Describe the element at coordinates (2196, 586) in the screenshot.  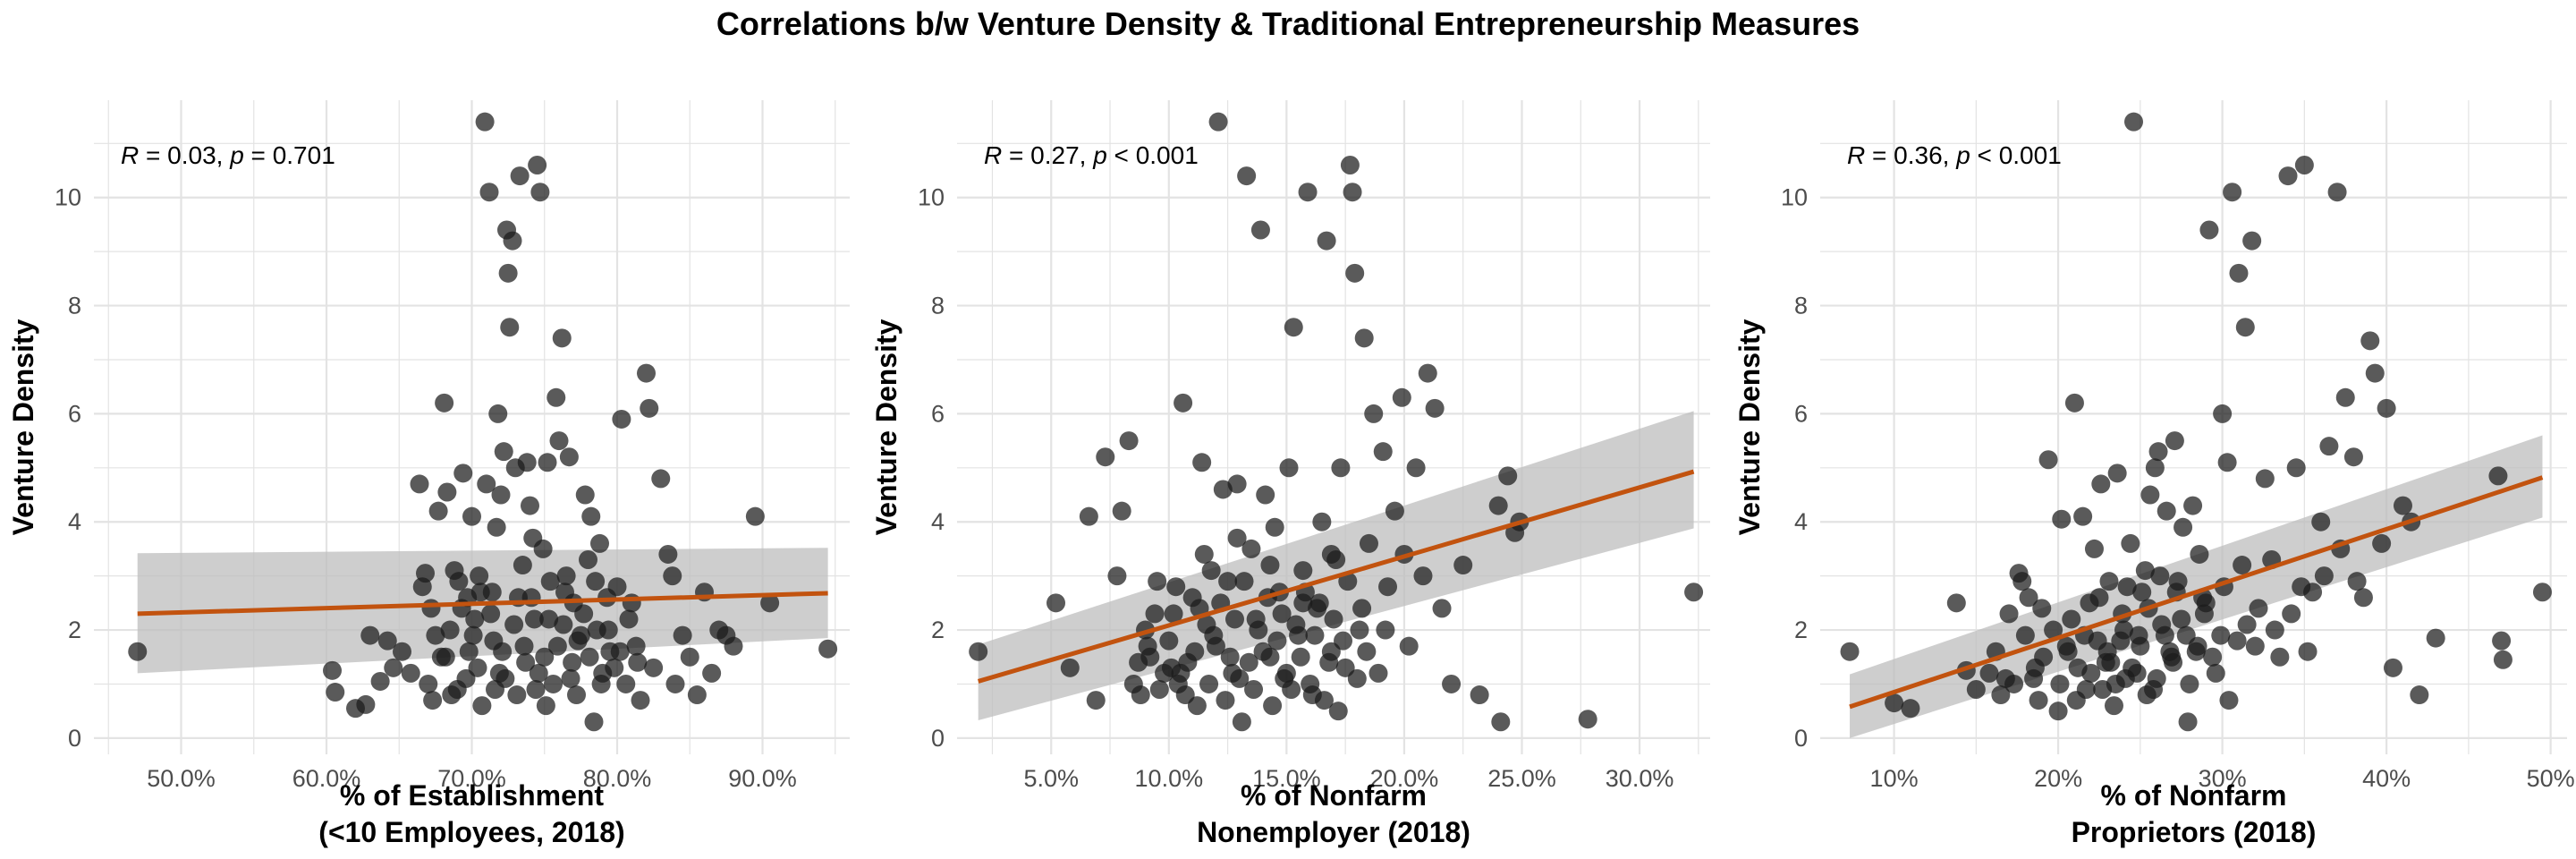
I see `confidence-ribbon` at that location.